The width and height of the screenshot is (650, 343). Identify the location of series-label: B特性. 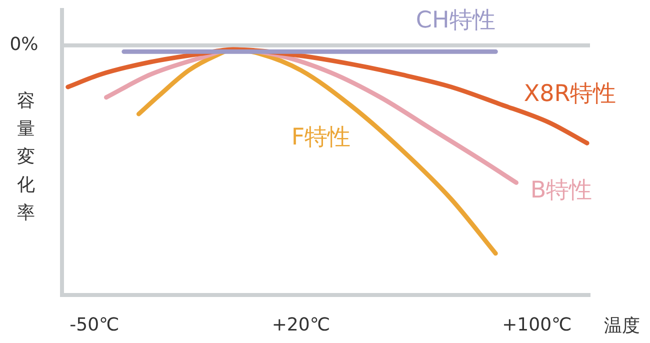
(561, 191).